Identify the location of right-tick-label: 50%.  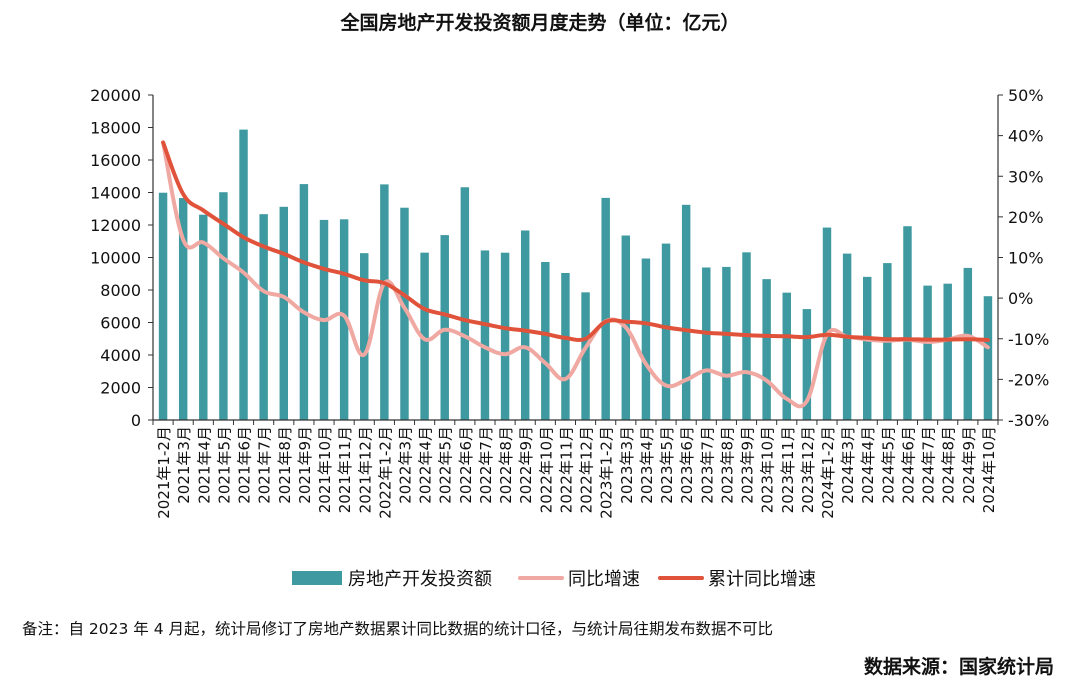
(1026, 95).